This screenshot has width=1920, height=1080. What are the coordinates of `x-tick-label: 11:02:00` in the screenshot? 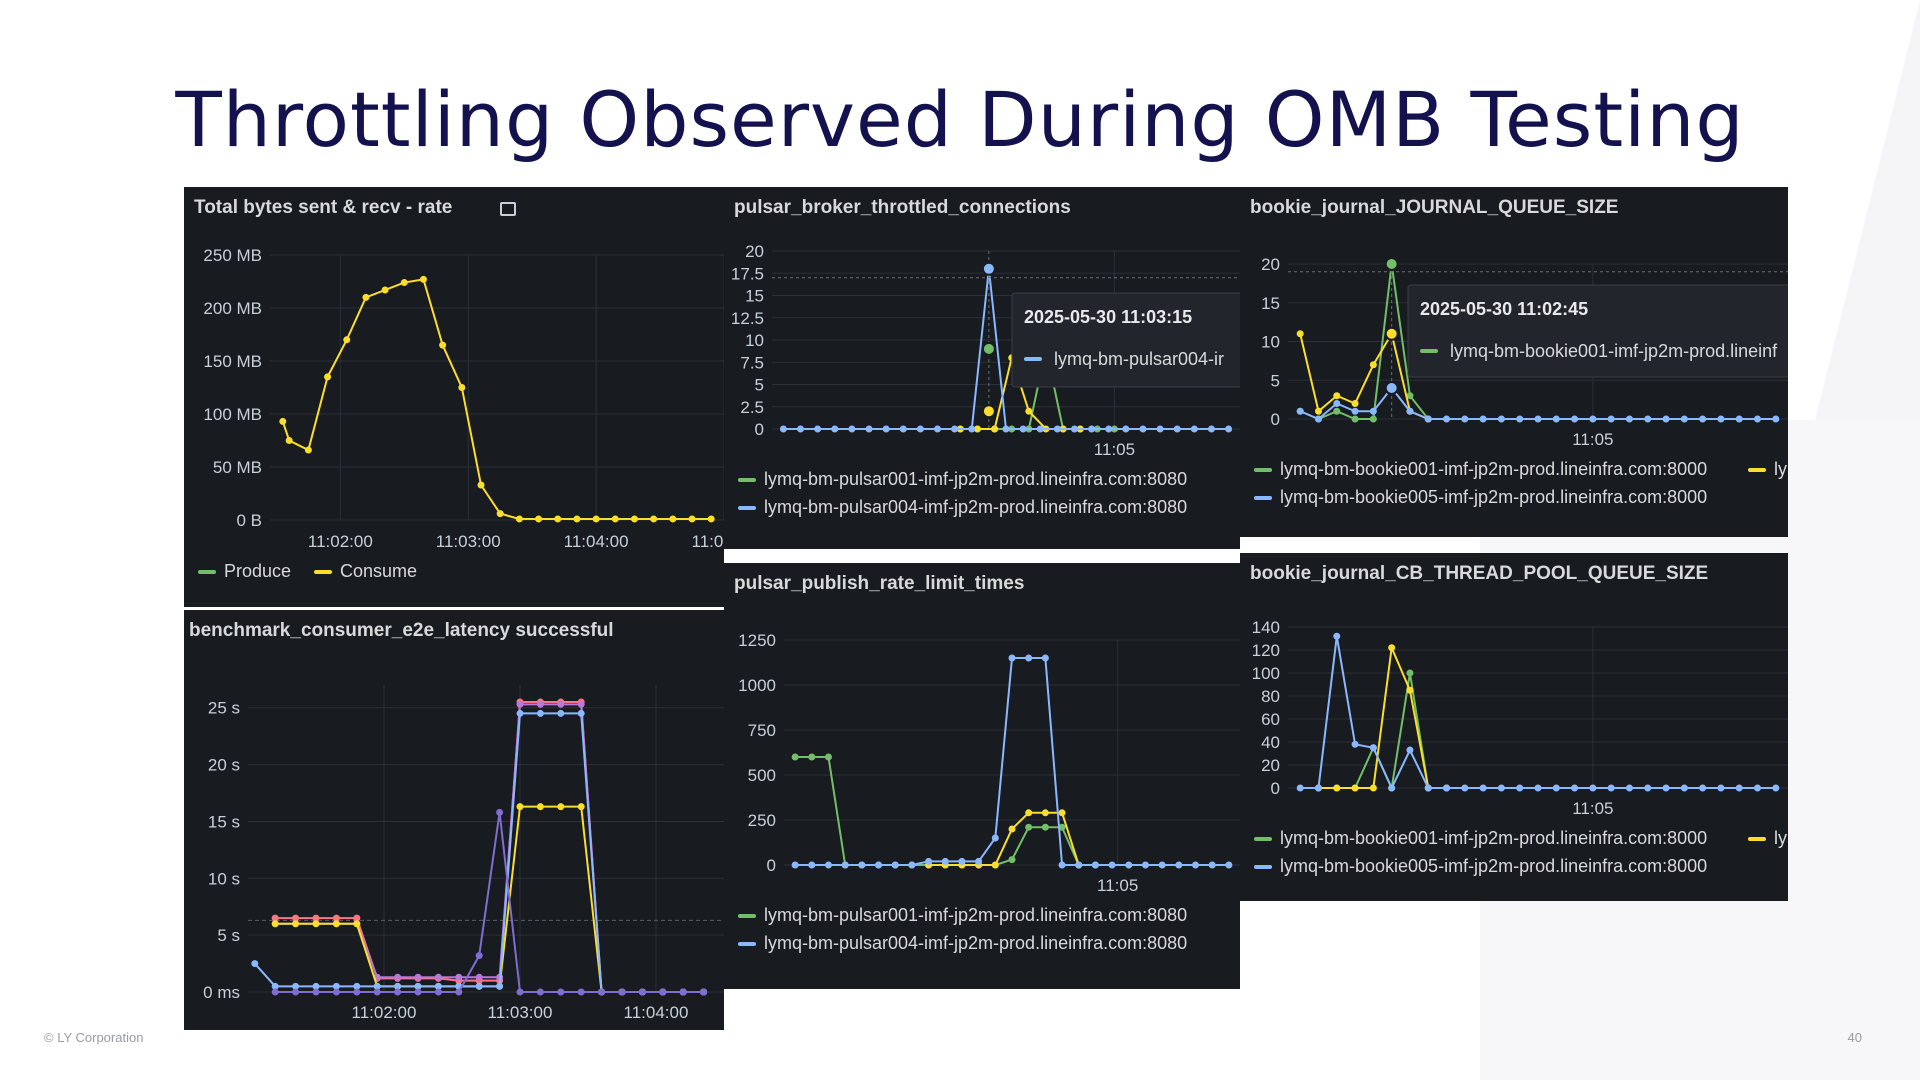 It's located at (384, 1012).